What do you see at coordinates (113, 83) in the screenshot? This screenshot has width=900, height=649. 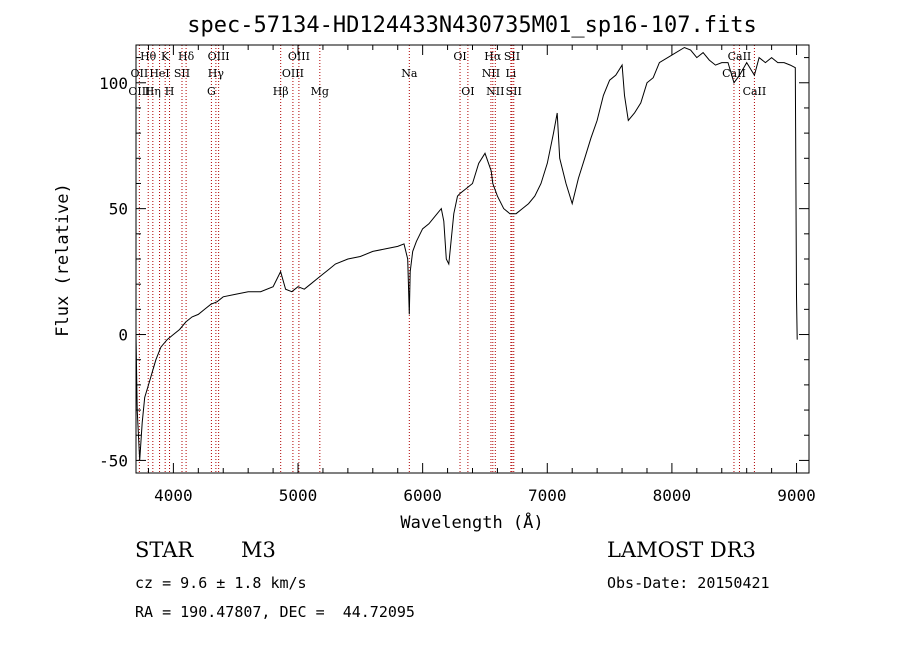 I see `y-tick-label: 100` at bounding box center [113, 83].